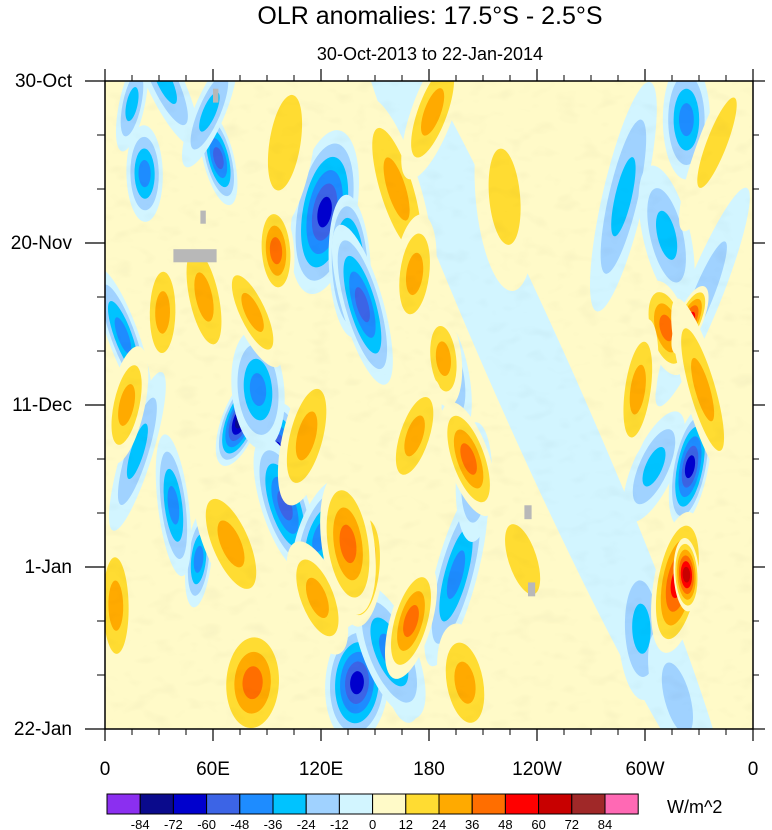 The width and height of the screenshot is (772, 830). Describe the element at coordinates (505, 823) in the screenshot. I see `colorbar-label: 48` at that location.